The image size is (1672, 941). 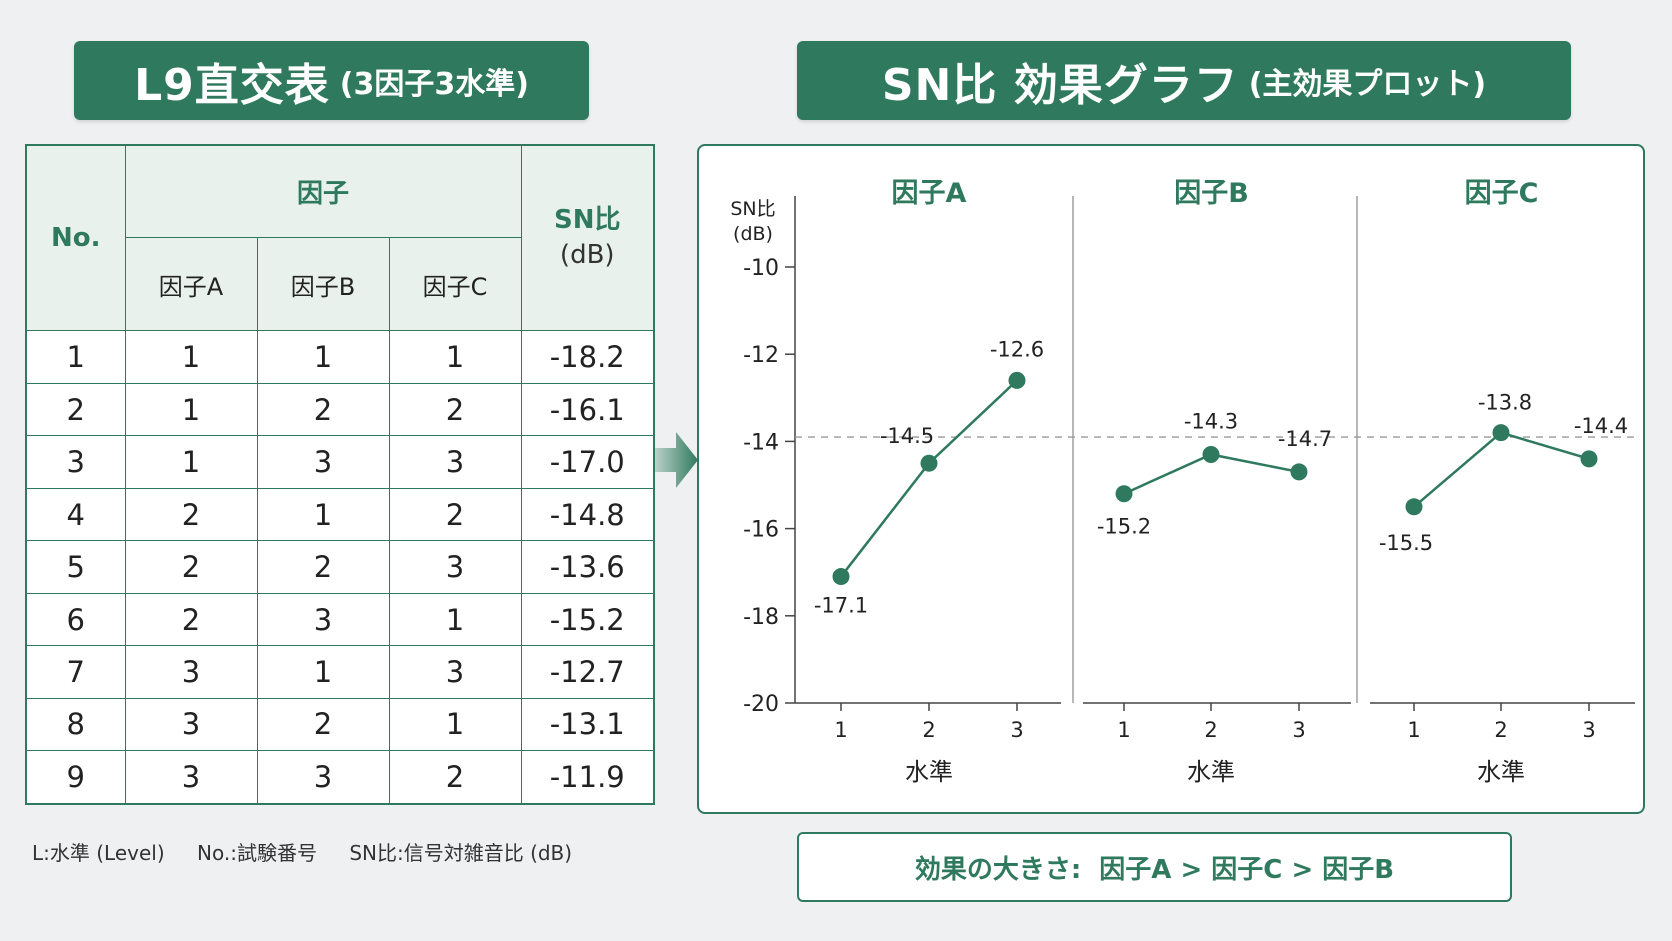 I want to click on data-label: -17.1, so click(x=841, y=606).